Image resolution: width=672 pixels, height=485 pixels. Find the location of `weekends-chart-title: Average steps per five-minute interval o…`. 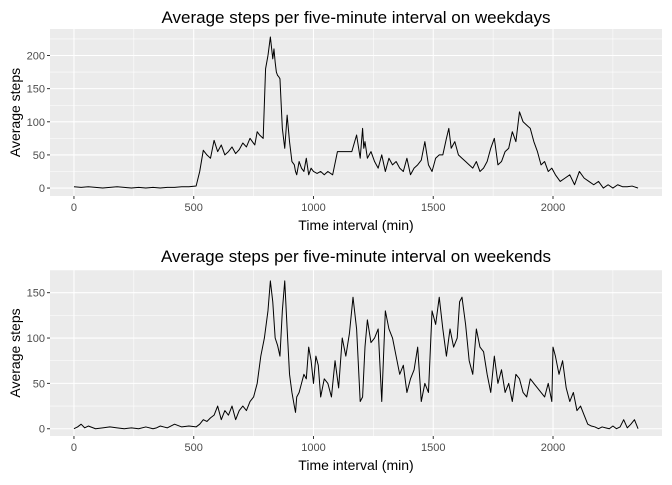

weekends-chart-title: Average steps per five-minute interval o… is located at coordinates (356, 256).